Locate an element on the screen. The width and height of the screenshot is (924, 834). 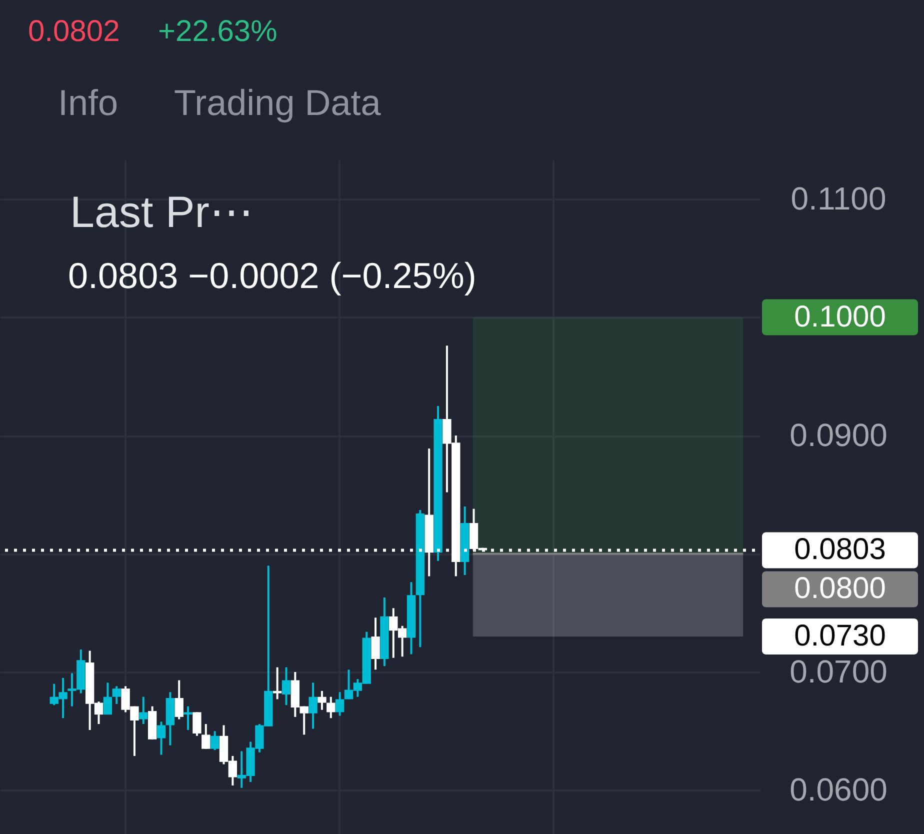
ref-line-label: 0.0803 is located at coordinates (840, 549).